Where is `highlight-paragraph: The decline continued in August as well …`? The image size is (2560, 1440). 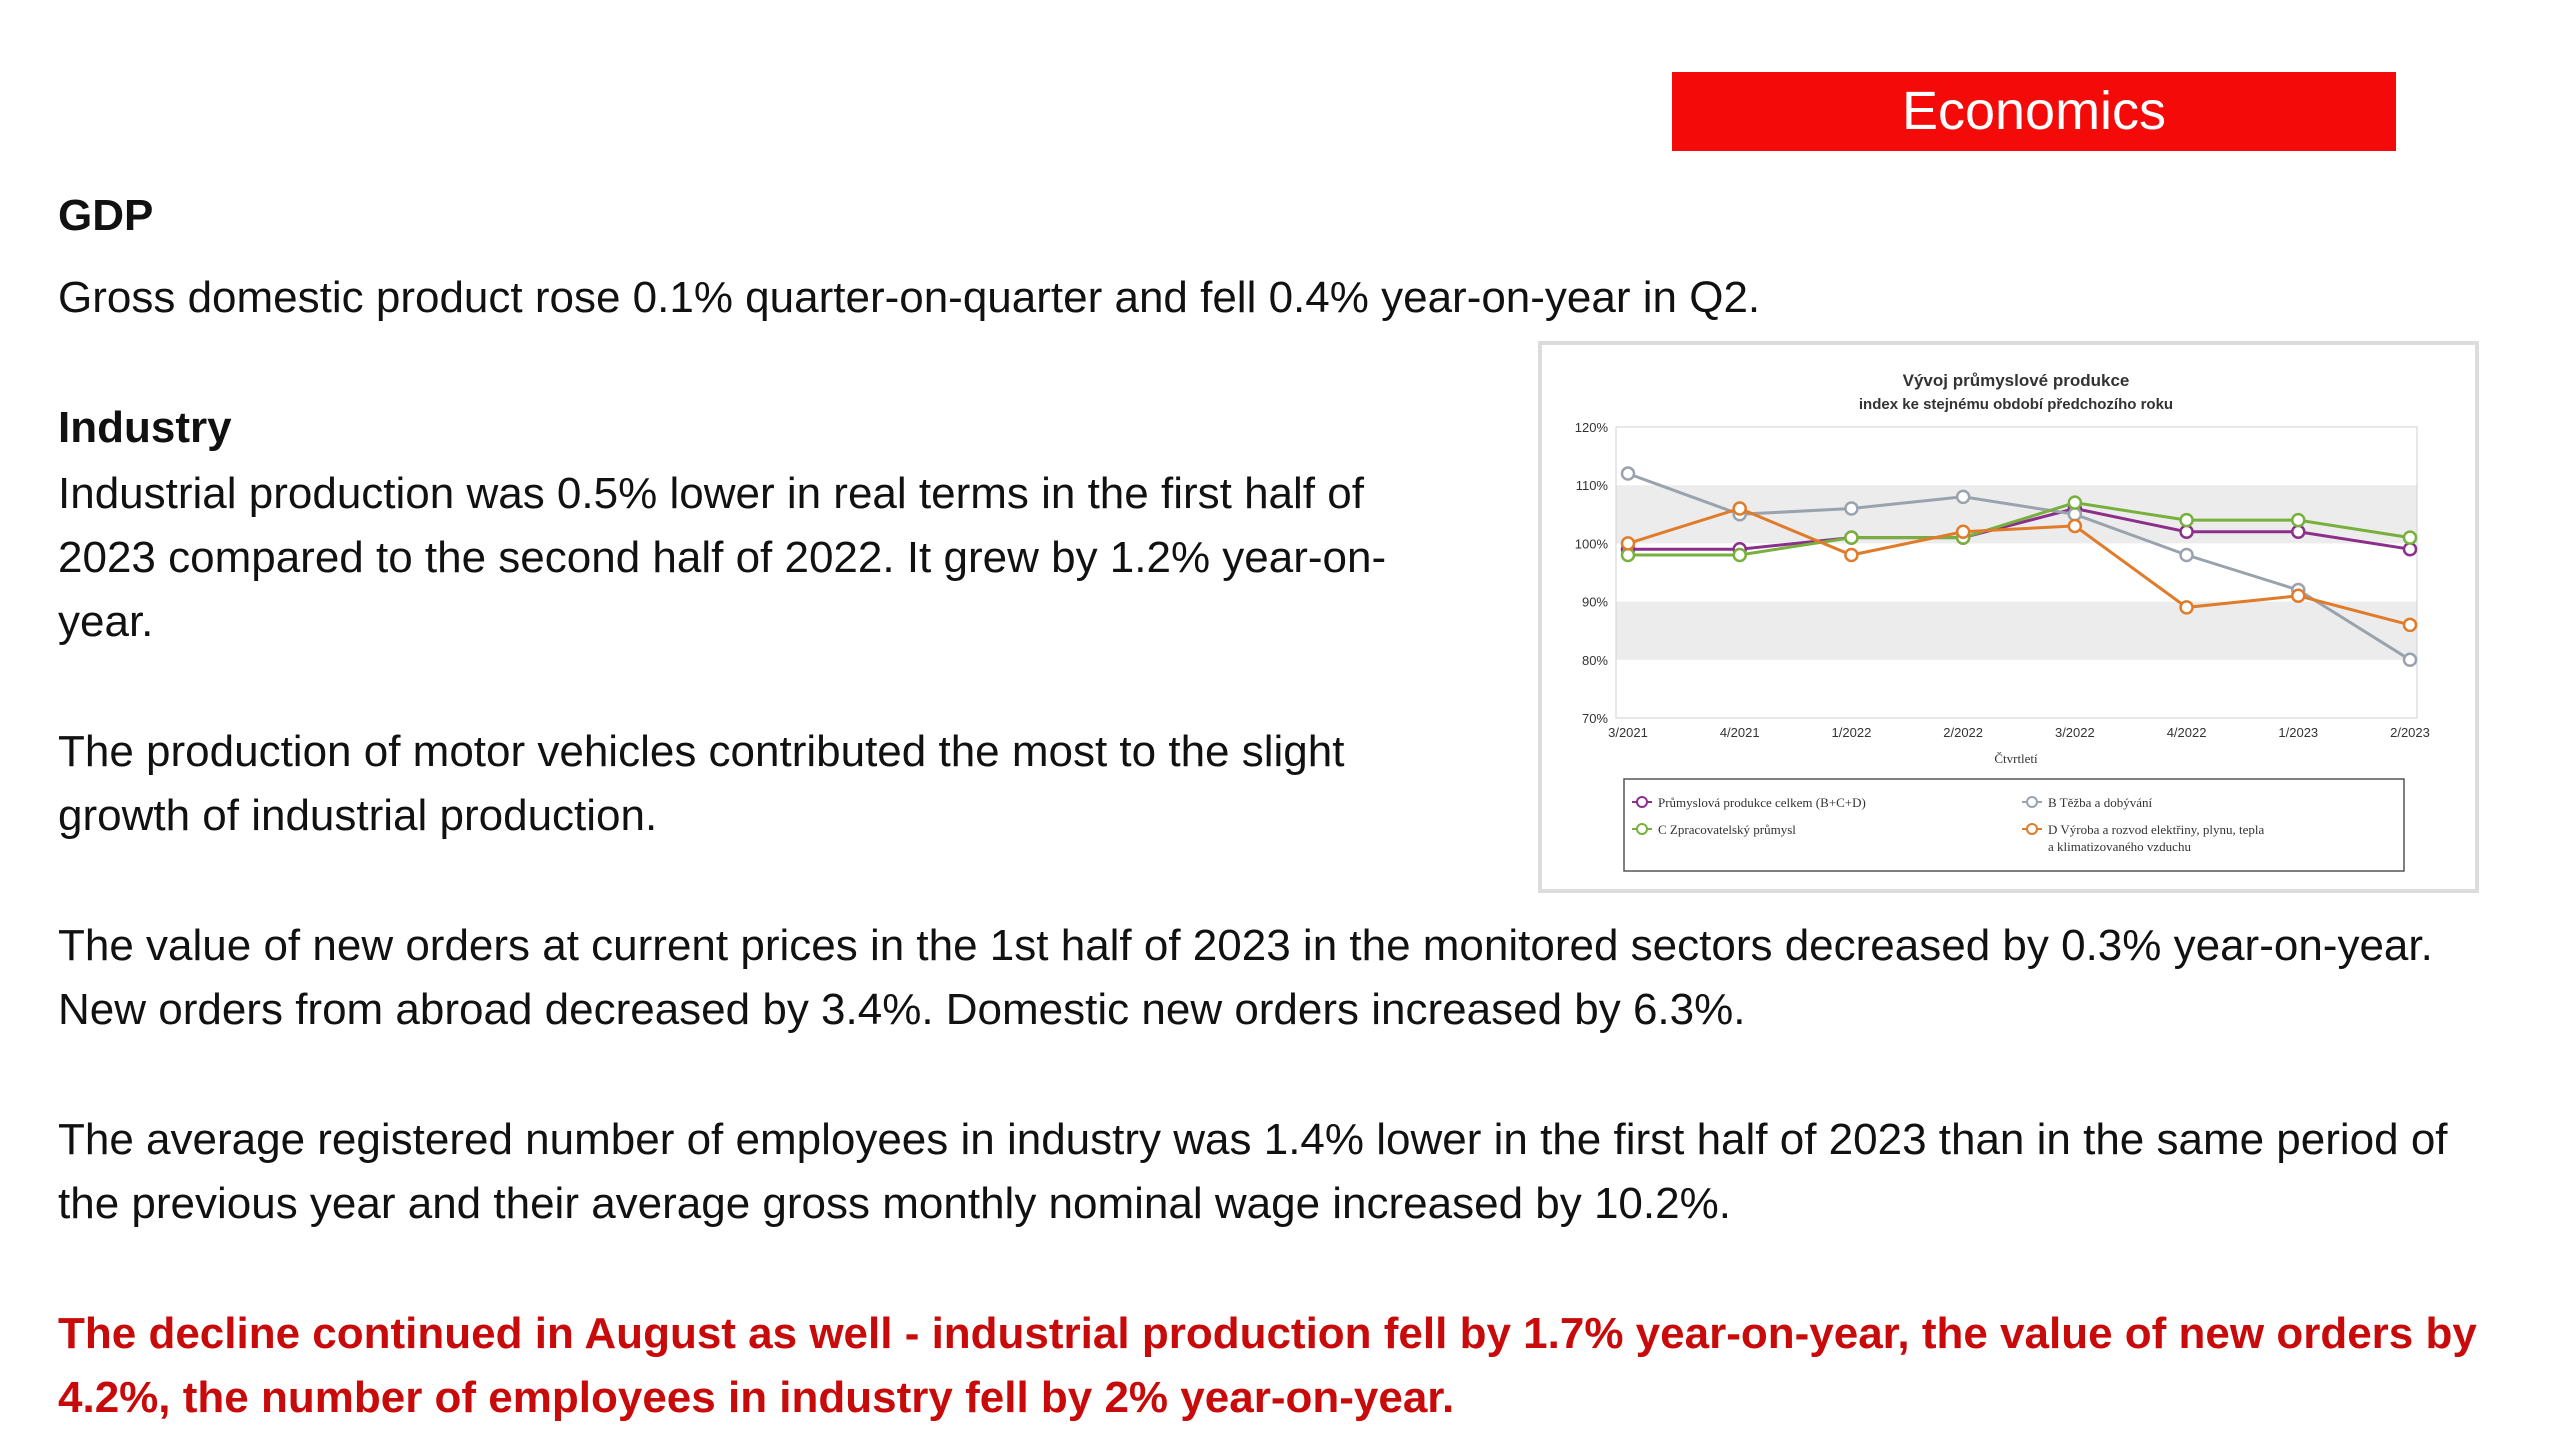
highlight-paragraph: The decline continued in August as well … is located at coordinates (1267, 1365).